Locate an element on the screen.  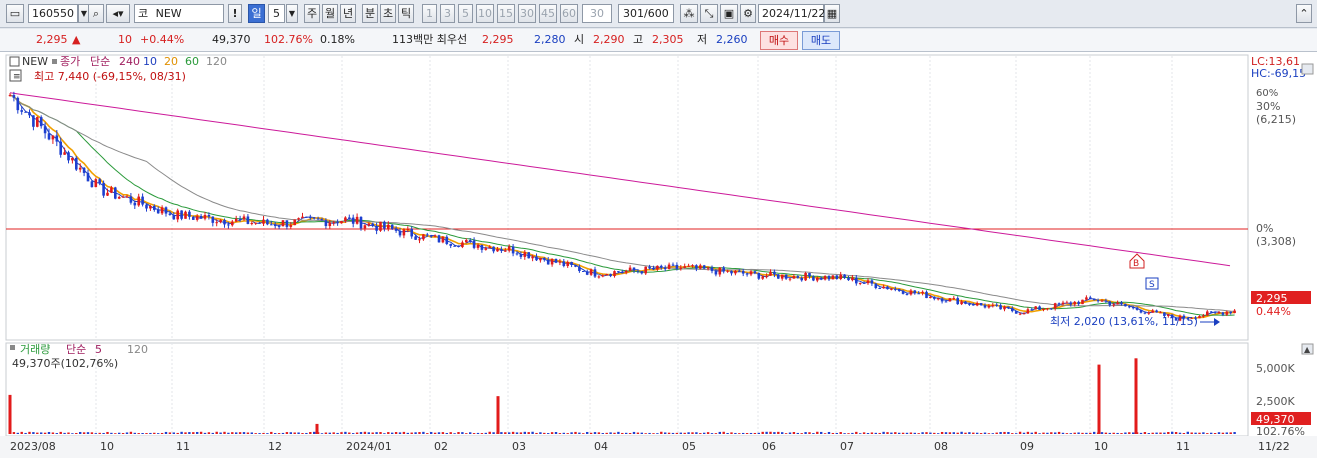
low-label: 저 is located at coordinates (702, 39).